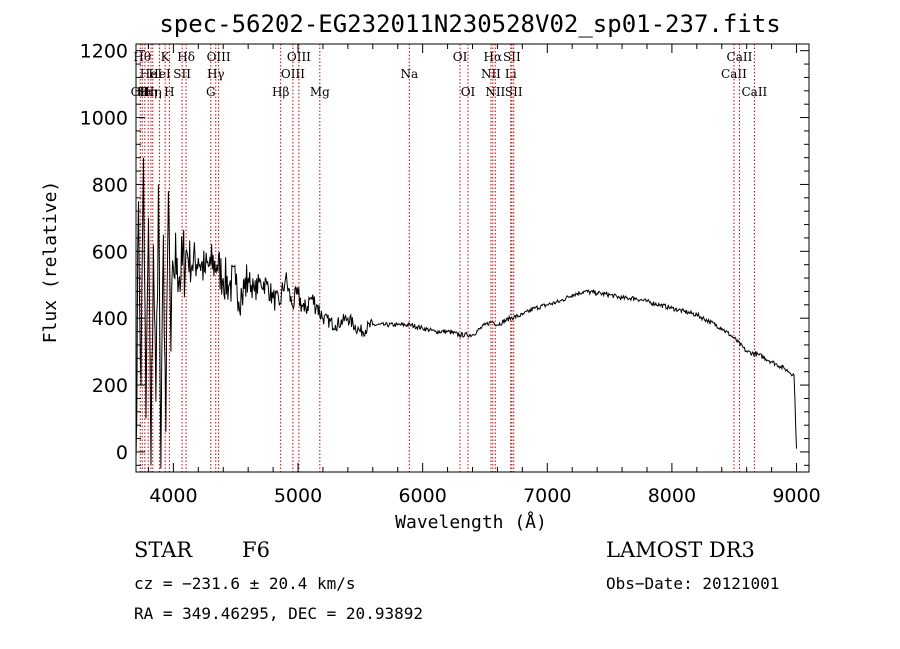 The width and height of the screenshot is (900, 649). What do you see at coordinates (245, 583) in the screenshot?
I see `redshift-cz: cz = −231.6 ± 20.4 km/s` at bounding box center [245, 583].